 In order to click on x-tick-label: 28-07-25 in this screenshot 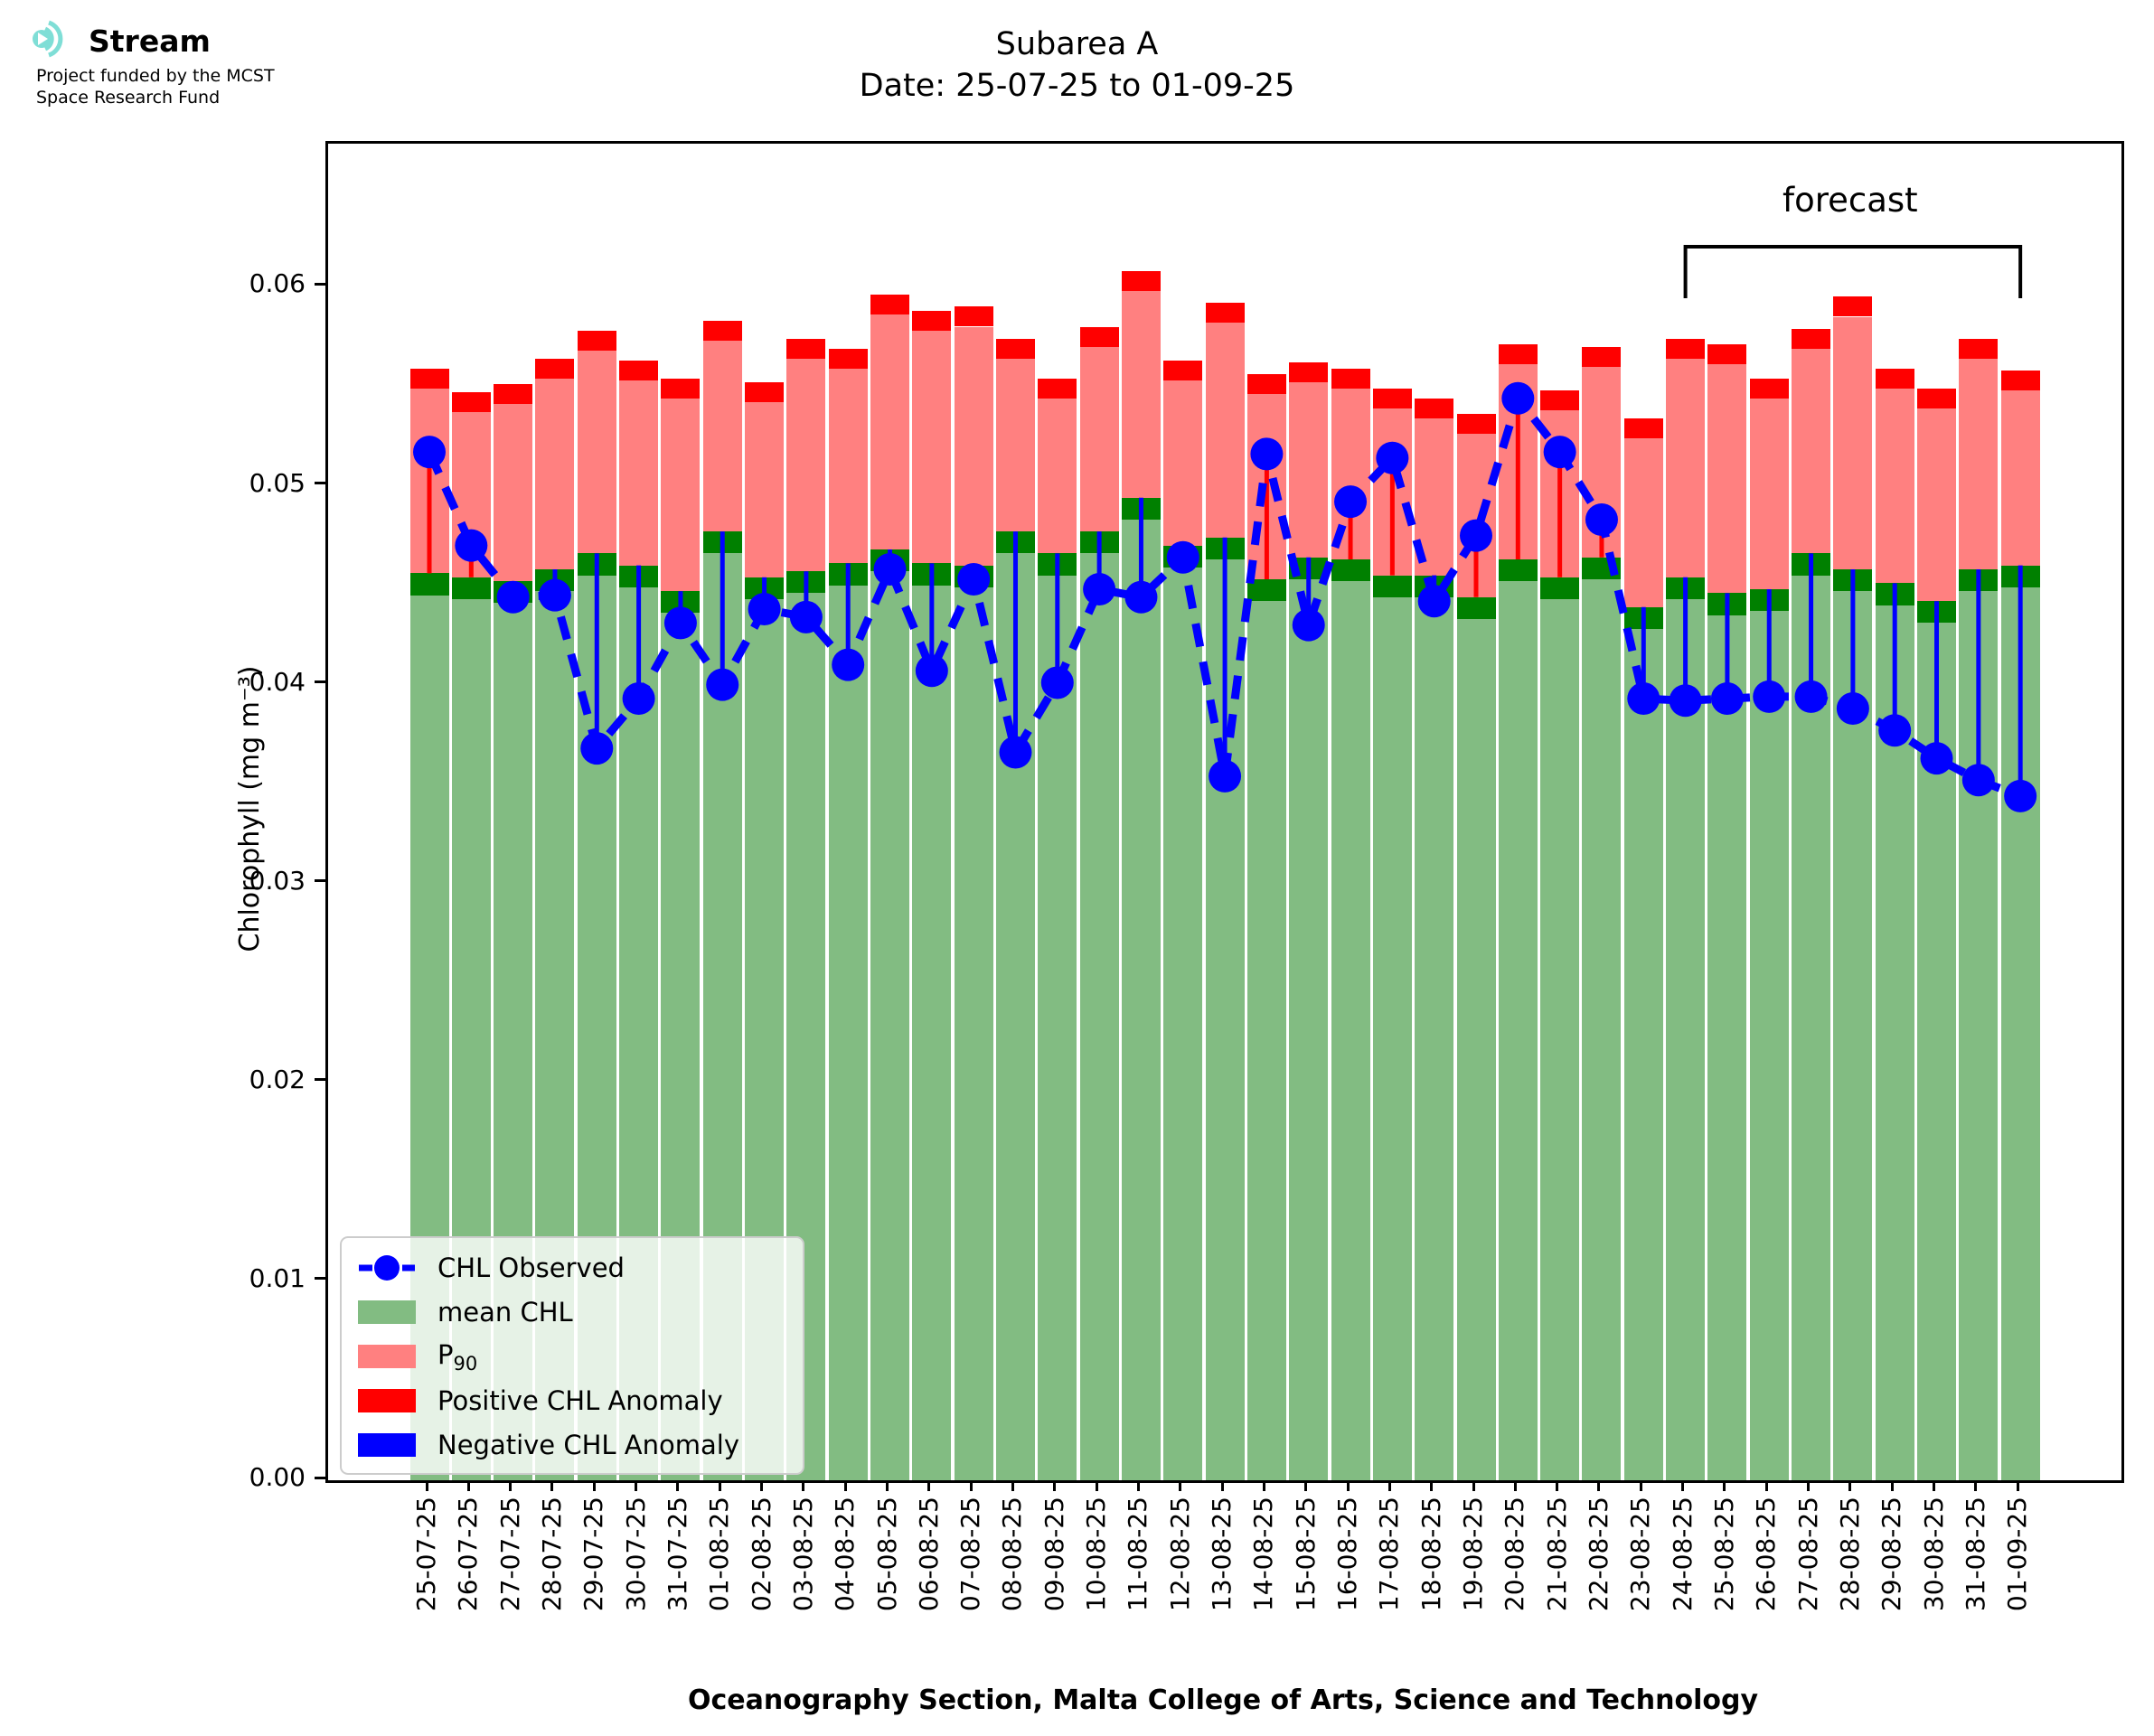, I will do `click(551, 1554)`.